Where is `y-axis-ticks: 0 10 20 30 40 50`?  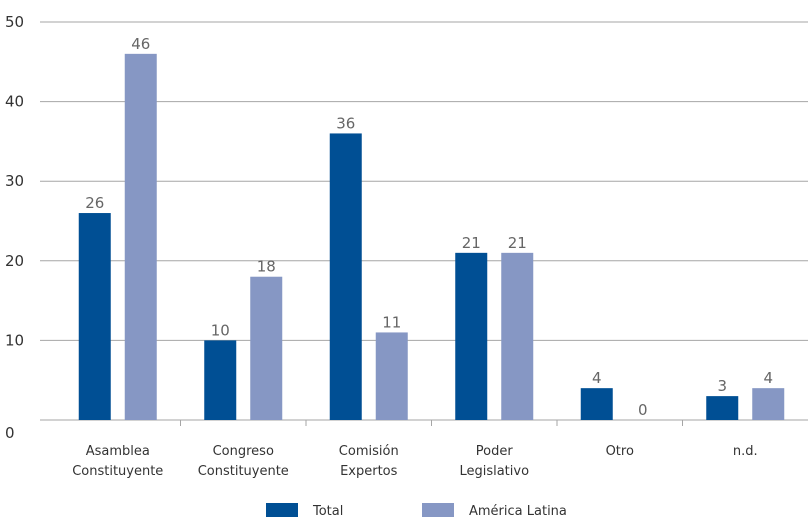 y-axis-ticks: 0 10 20 30 40 50 is located at coordinates (14, 227).